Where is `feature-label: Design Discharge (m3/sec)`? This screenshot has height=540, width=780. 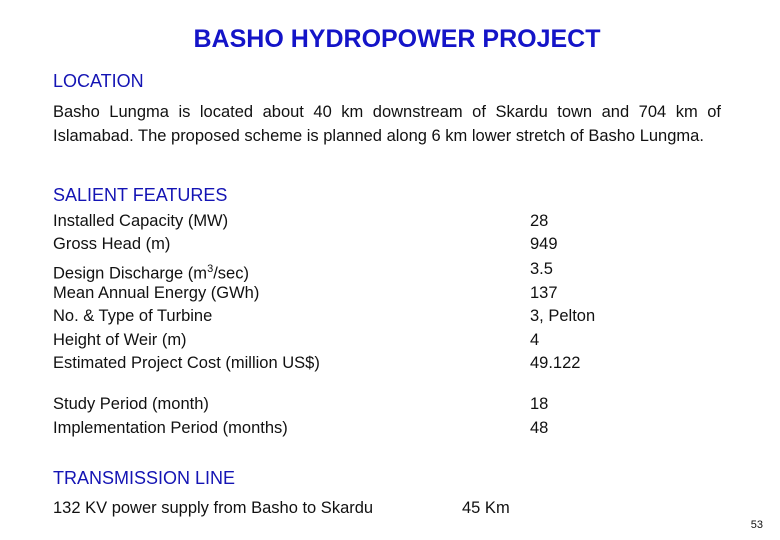 feature-label: Design Discharge (m3/sec) is located at coordinates (151, 270).